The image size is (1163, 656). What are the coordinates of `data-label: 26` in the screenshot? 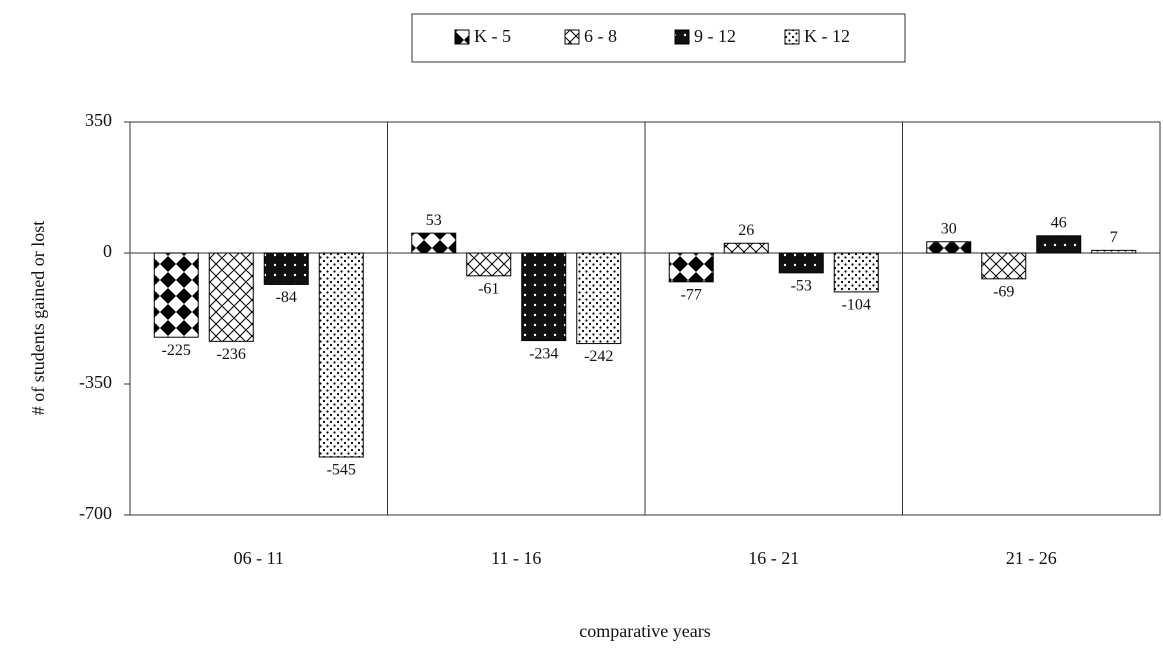 It's located at (746, 230).